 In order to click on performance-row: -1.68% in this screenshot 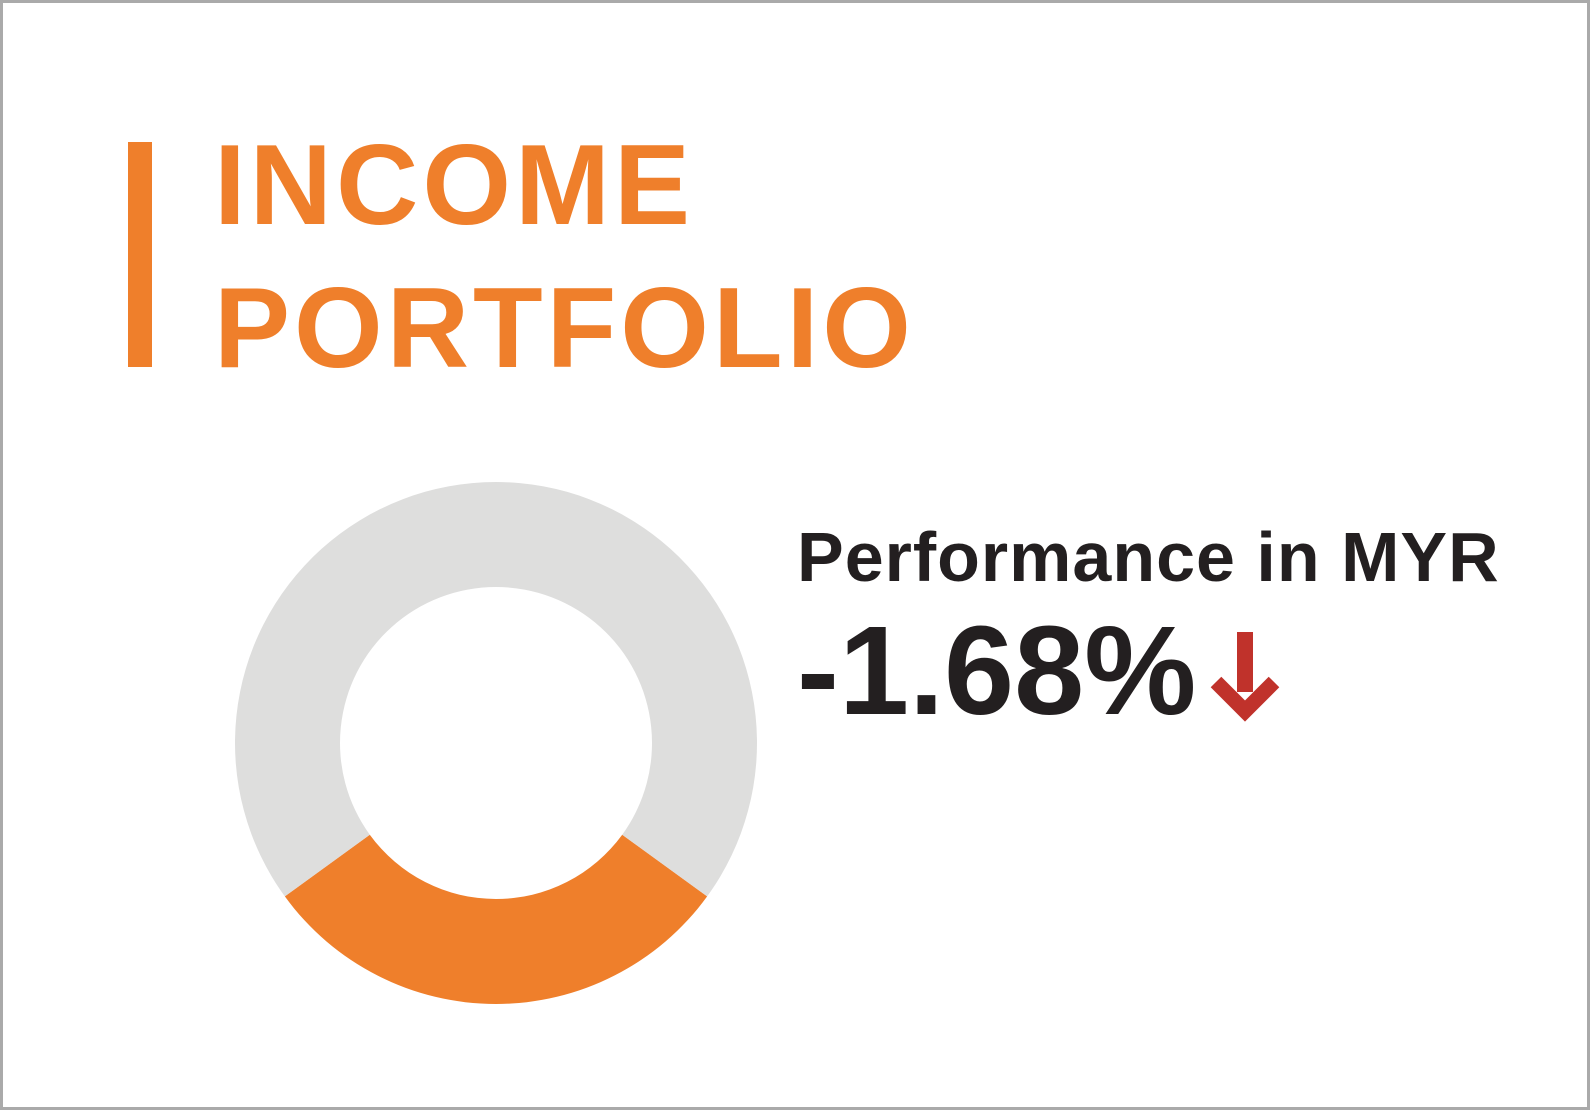, I will do `click(1038, 671)`.